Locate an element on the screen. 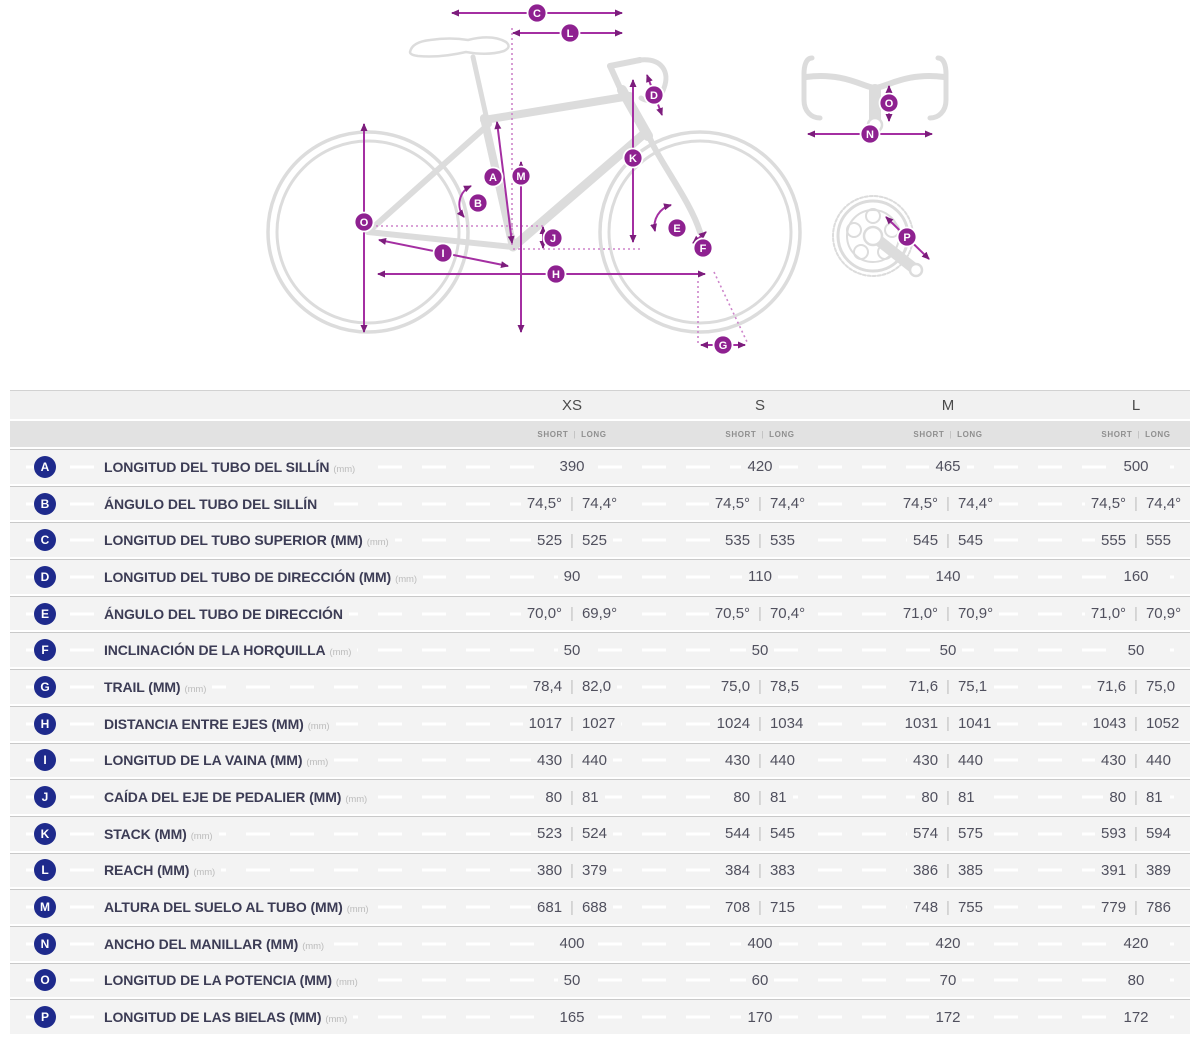  size-column-header-l: L is located at coordinates (1136, 405).